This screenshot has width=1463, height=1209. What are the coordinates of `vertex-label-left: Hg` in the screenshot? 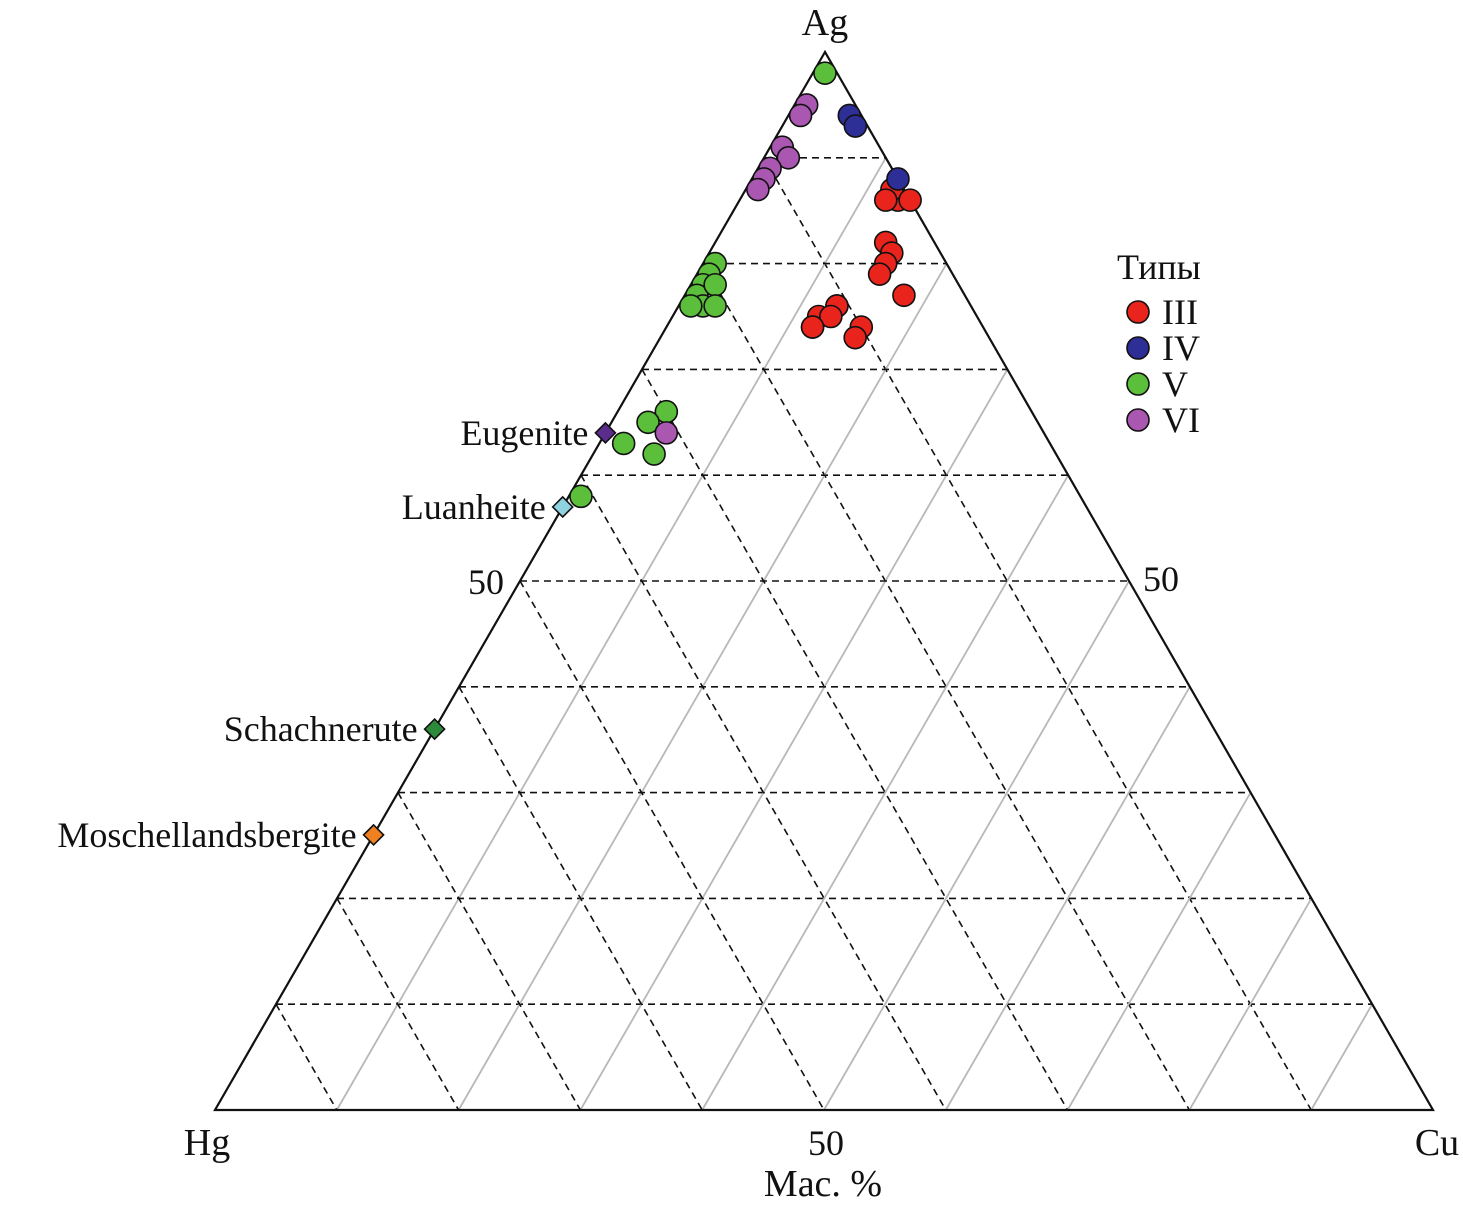 It's located at (207, 1143).